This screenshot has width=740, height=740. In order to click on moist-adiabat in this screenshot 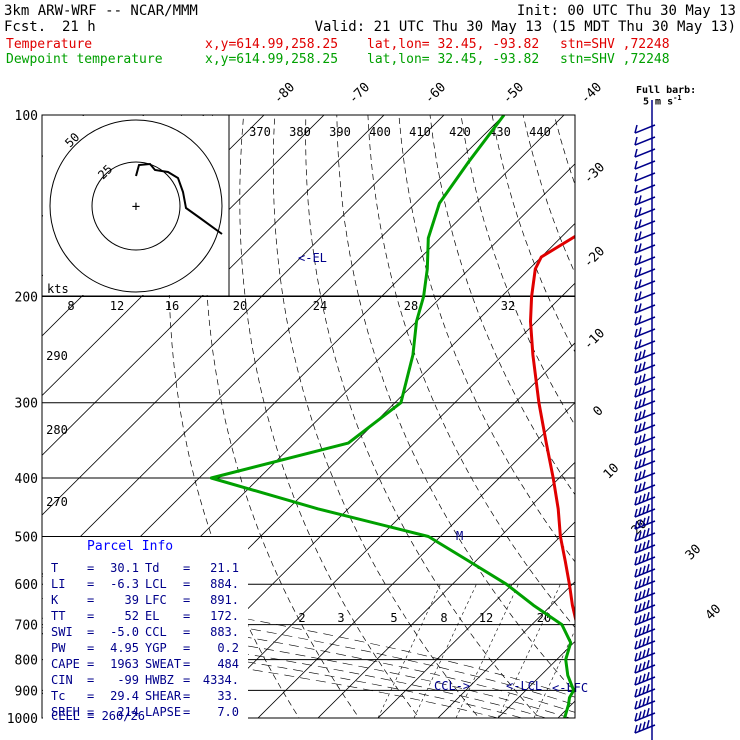, I will do `click(270, 676)`.